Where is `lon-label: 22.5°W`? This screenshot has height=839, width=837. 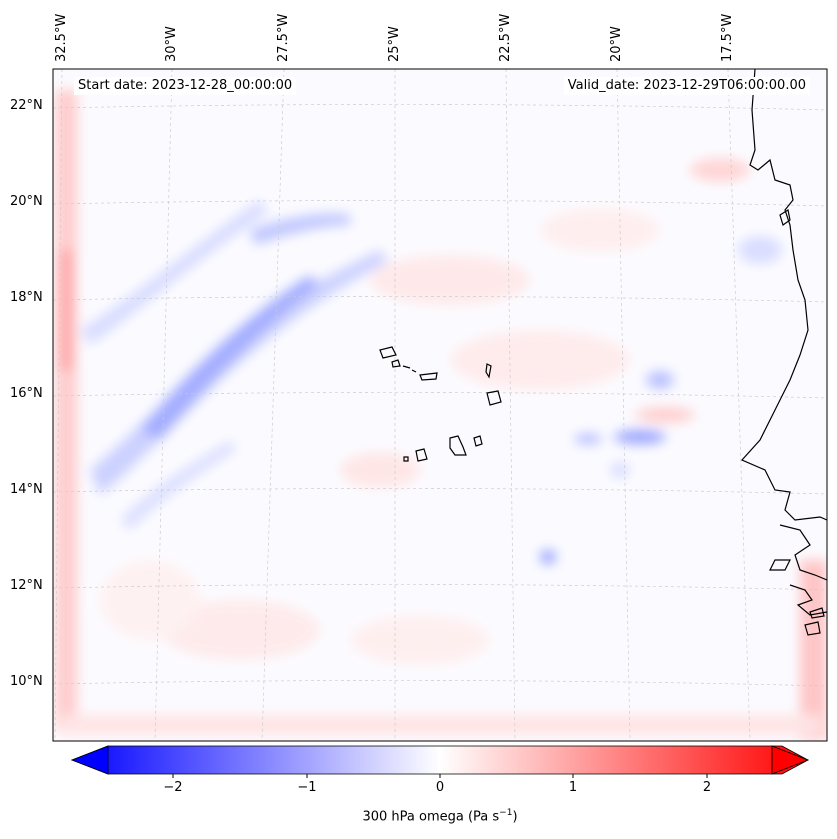
lon-label: 22.5°W is located at coordinates (505, 37).